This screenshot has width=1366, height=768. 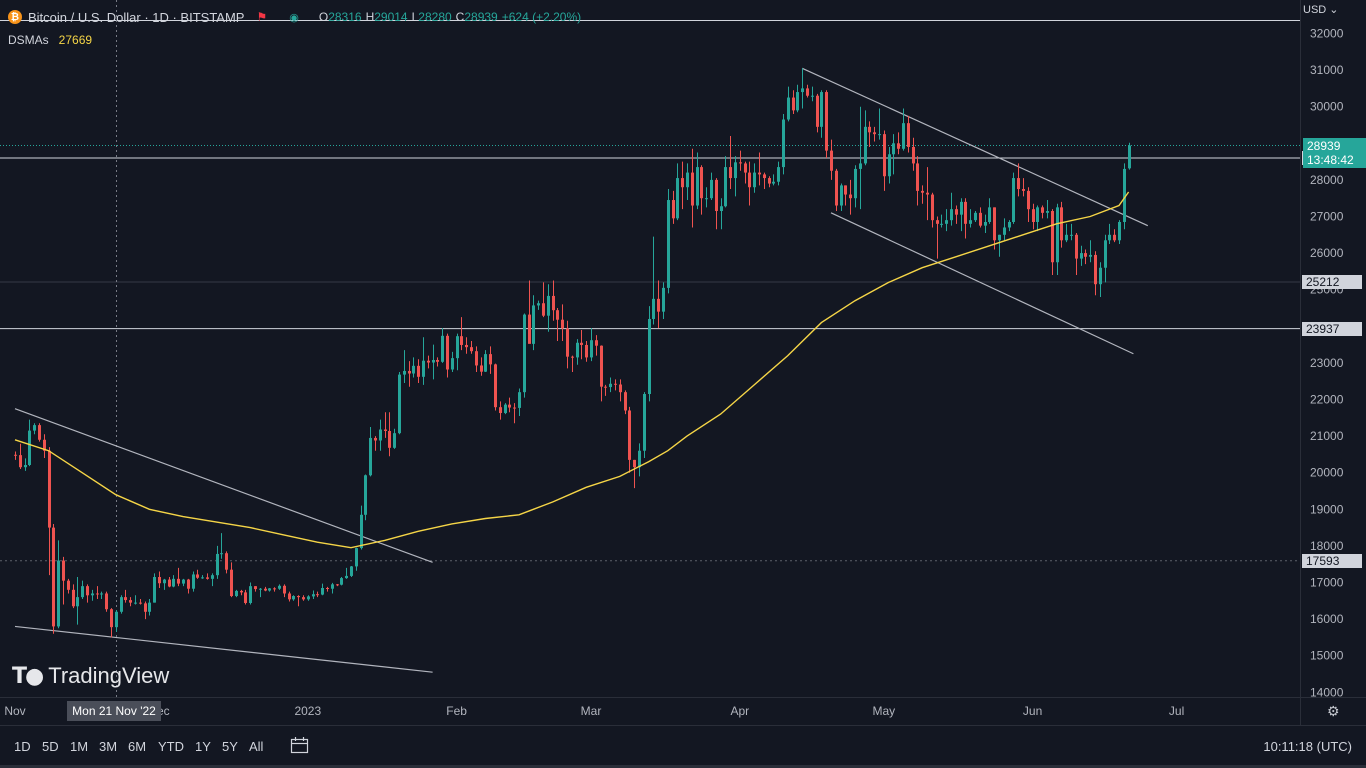 I want to click on currency-selector: USD ⌄, so click(x=1321, y=9).